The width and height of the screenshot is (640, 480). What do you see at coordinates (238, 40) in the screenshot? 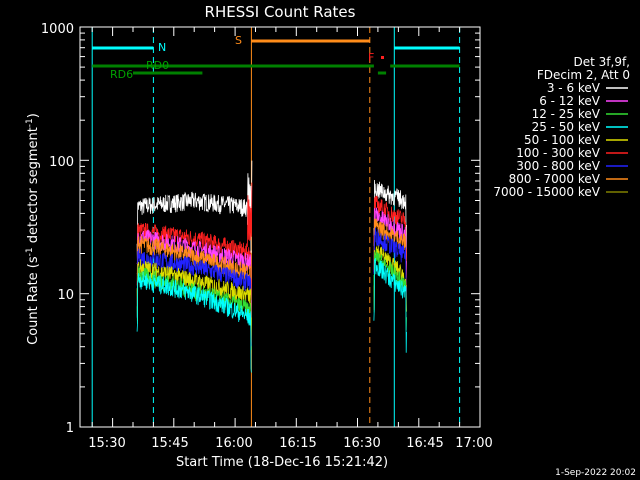
I see `state-label-s: S` at bounding box center [238, 40].